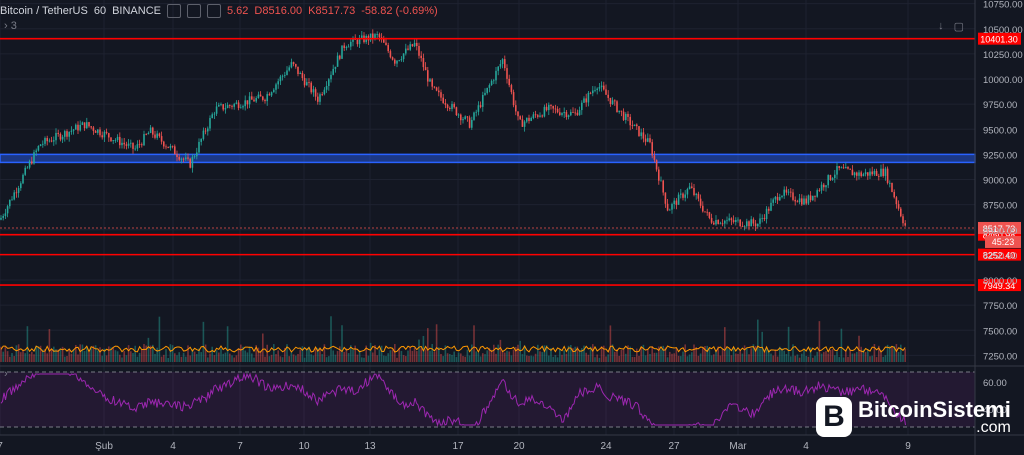 This screenshot has height=455, width=1024. Describe the element at coordinates (6, 374) in the screenshot. I see `rsi-toggle: ›` at that location.